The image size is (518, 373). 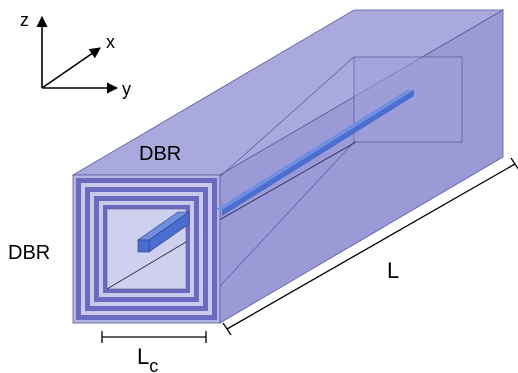 I want to click on coordinate-axes: z x y, so click(x=75, y=54).